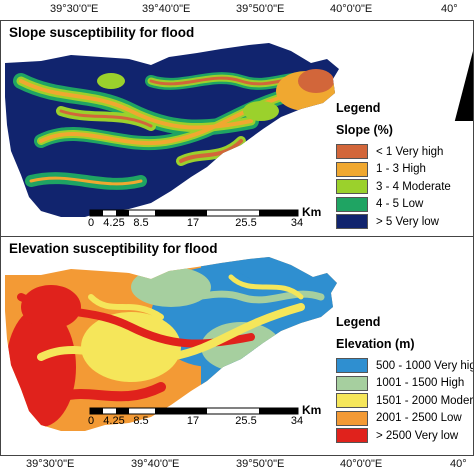 This screenshot has height=474, width=474. I want to click on legend-label: < 1 Very high, so click(410, 151).